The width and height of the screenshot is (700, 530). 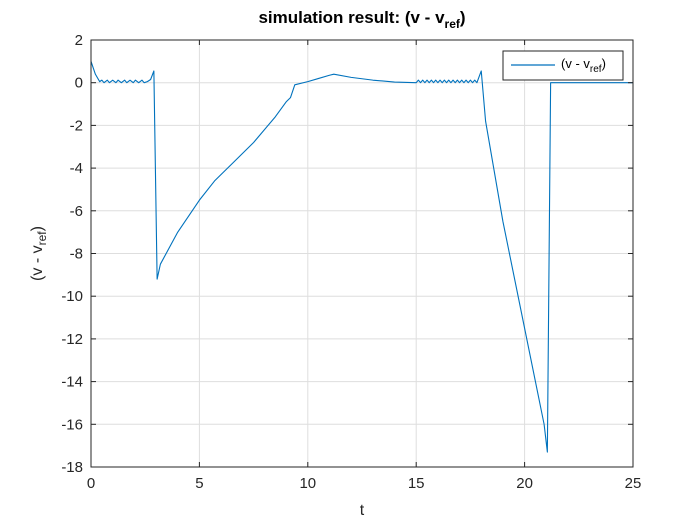 What do you see at coordinates (76, 125) in the screenshot?
I see `y-tick-label: -2` at bounding box center [76, 125].